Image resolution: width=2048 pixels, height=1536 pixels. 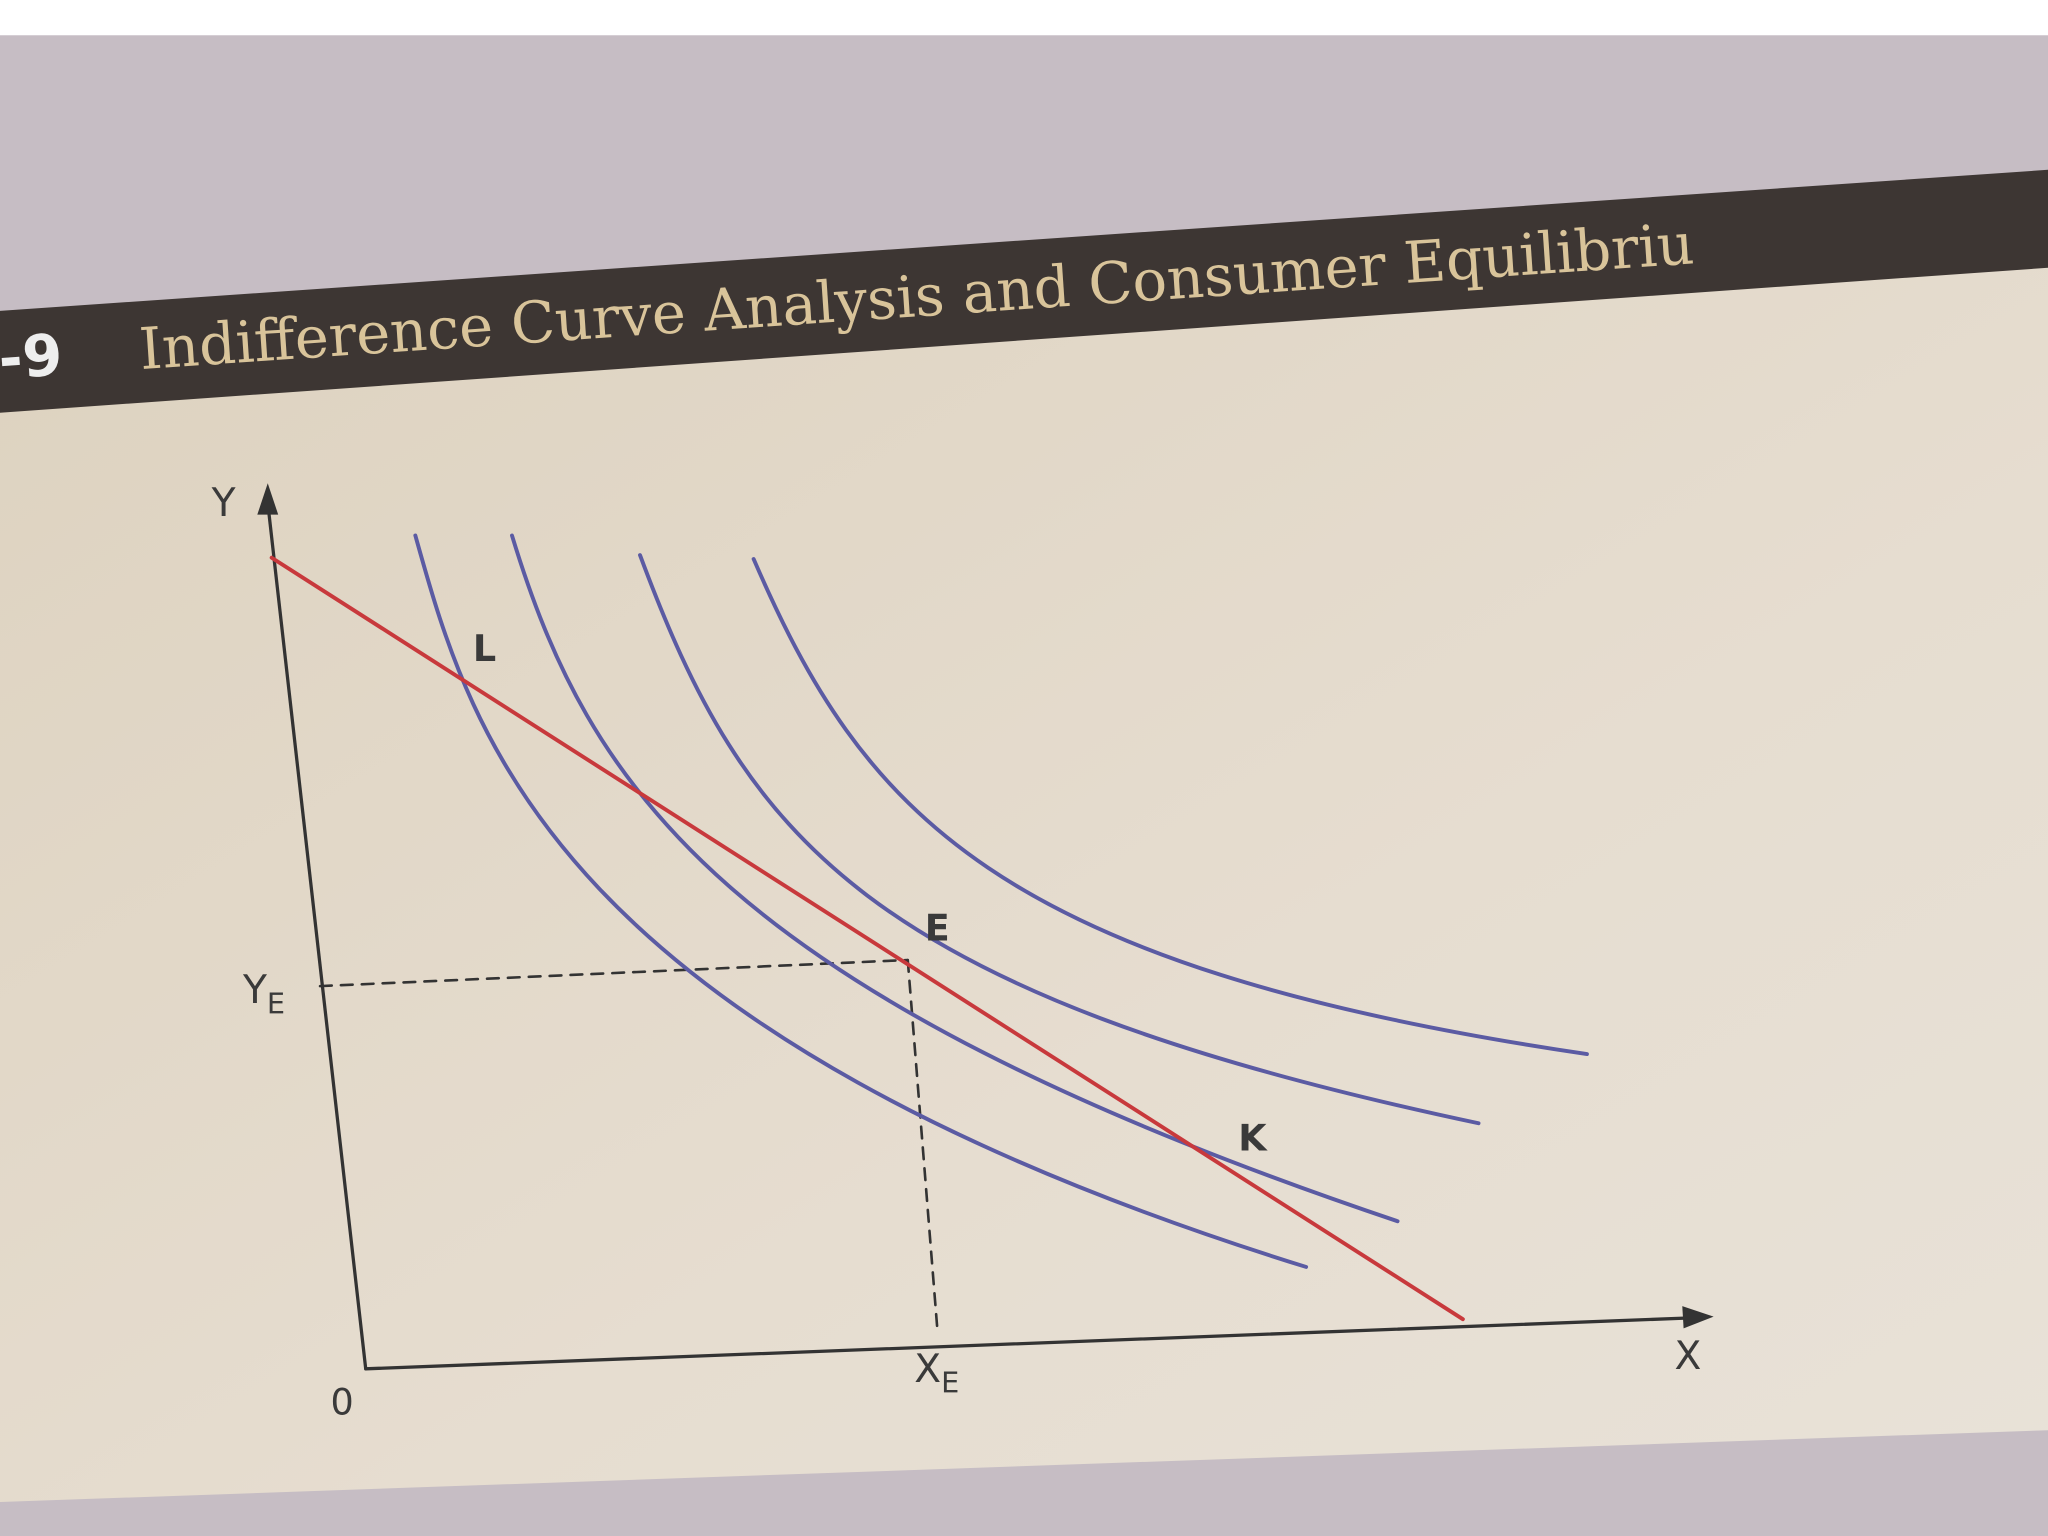 What do you see at coordinates (254, 990) in the screenshot?
I see `ye-main: Y` at bounding box center [254, 990].